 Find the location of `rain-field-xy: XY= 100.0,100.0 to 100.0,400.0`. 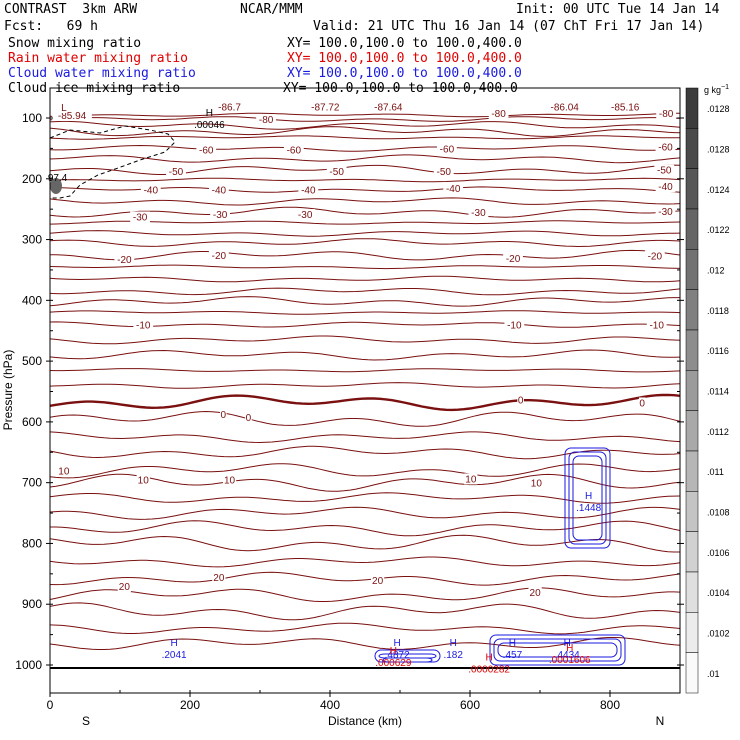

rain-field-xy: XY= 100.0,100.0 to 100.0,400.0 is located at coordinates (404, 58).